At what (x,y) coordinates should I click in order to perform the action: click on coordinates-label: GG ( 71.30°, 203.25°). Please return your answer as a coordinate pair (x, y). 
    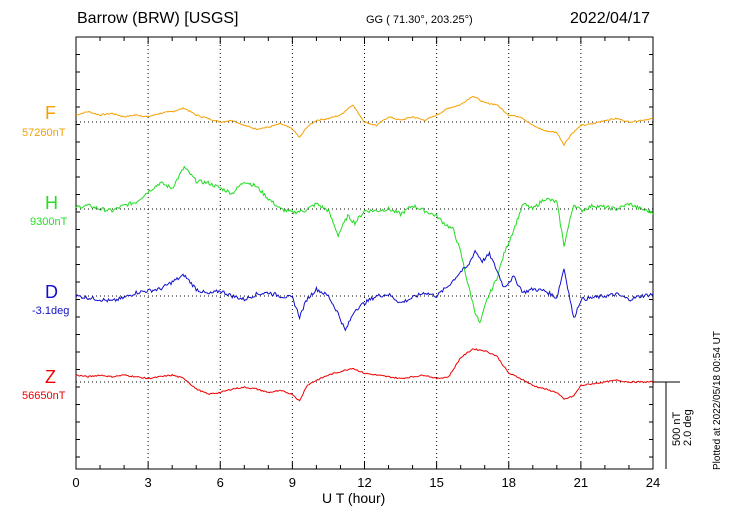
    Looking at the image, I should click on (419, 20).